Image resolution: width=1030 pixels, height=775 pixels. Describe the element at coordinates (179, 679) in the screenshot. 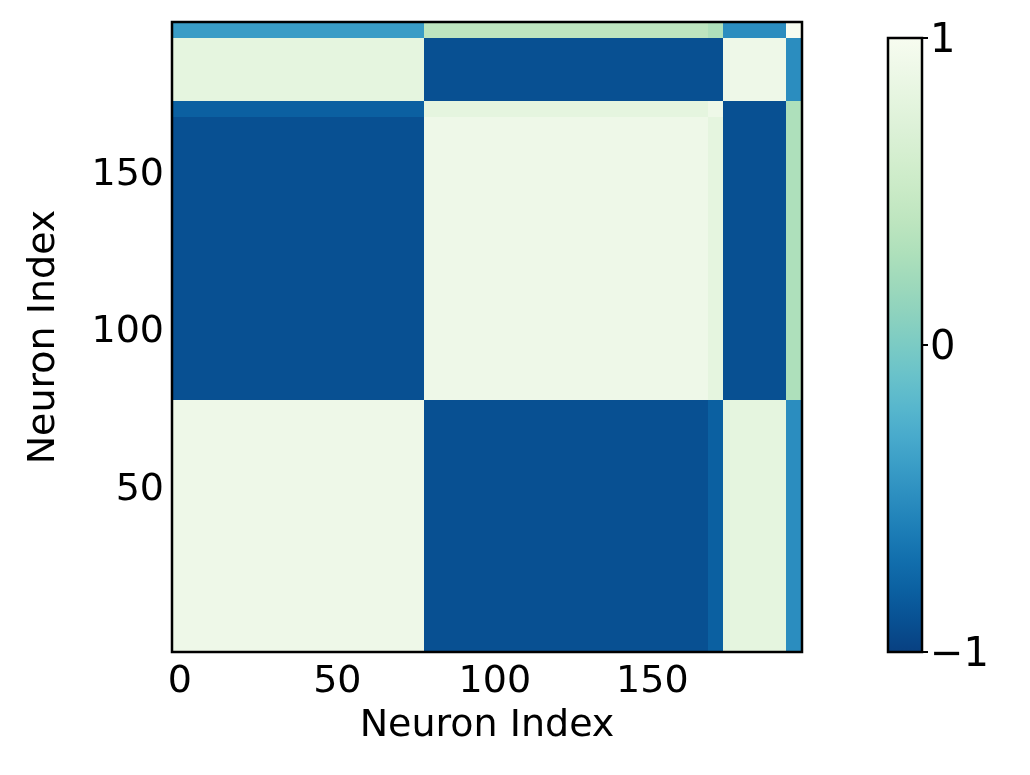

I see `x-tick-label: 0` at that location.